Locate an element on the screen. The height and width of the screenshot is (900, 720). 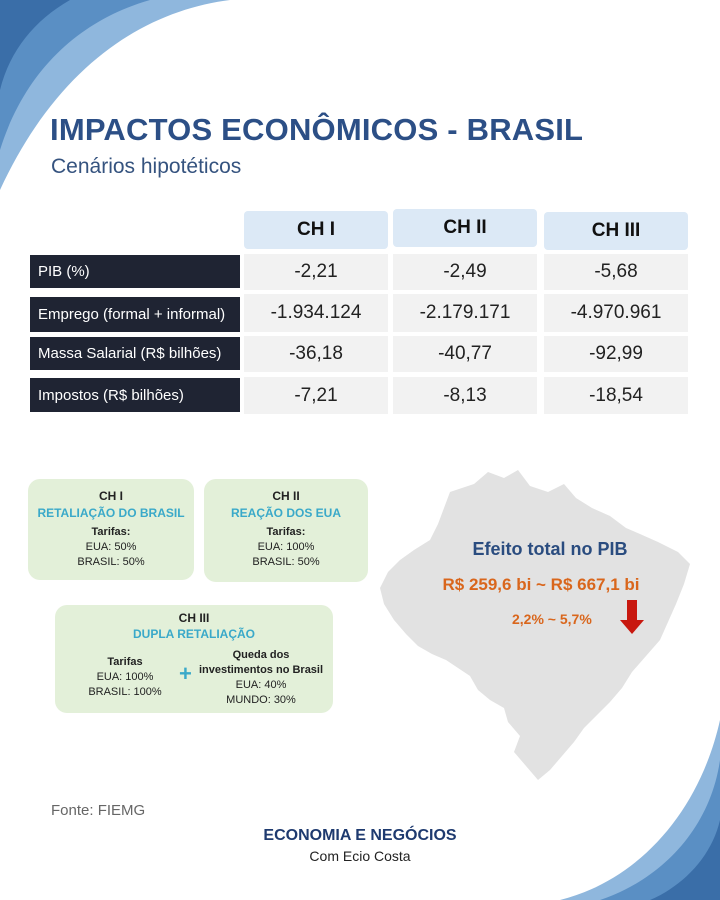
cell-pib-ch3: -5,68 is located at coordinates (616, 272).